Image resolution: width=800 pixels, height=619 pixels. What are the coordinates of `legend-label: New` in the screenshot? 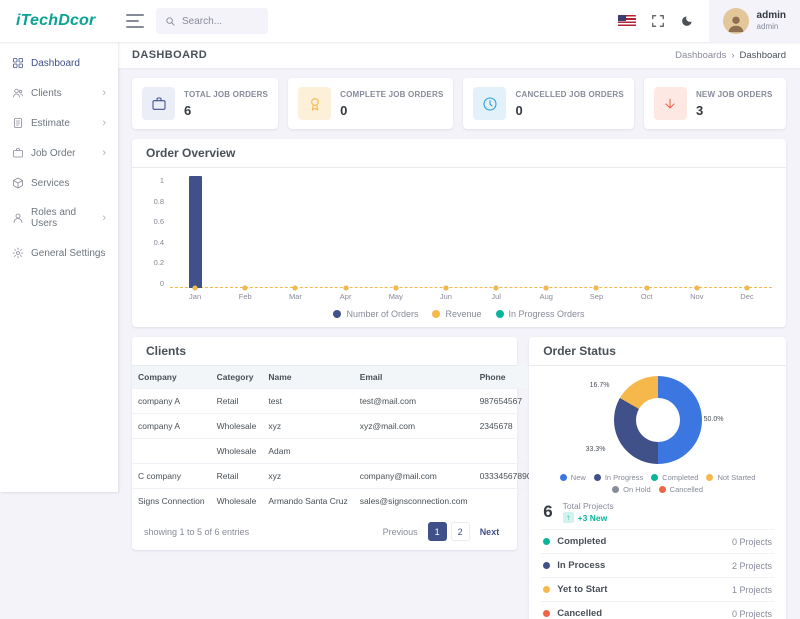 It's located at (578, 477).